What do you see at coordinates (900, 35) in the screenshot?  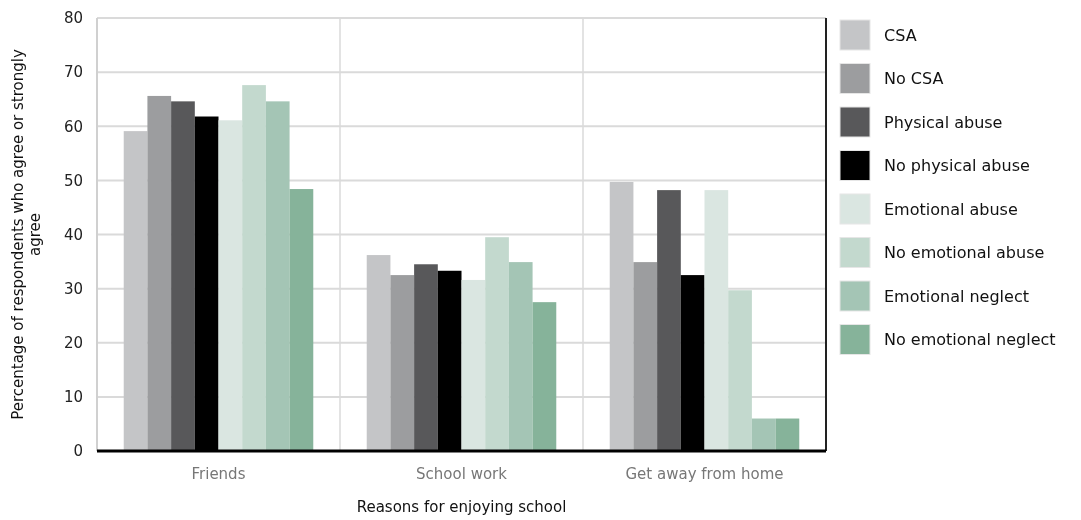 I see `legend-label: CSA` at bounding box center [900, 35].